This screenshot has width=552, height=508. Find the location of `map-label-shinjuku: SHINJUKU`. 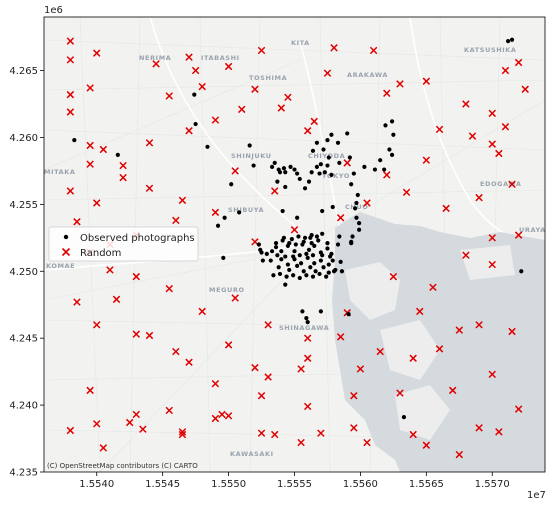

map-label-shinjuku: SHINJUKU is located at coordinates (251, 156).